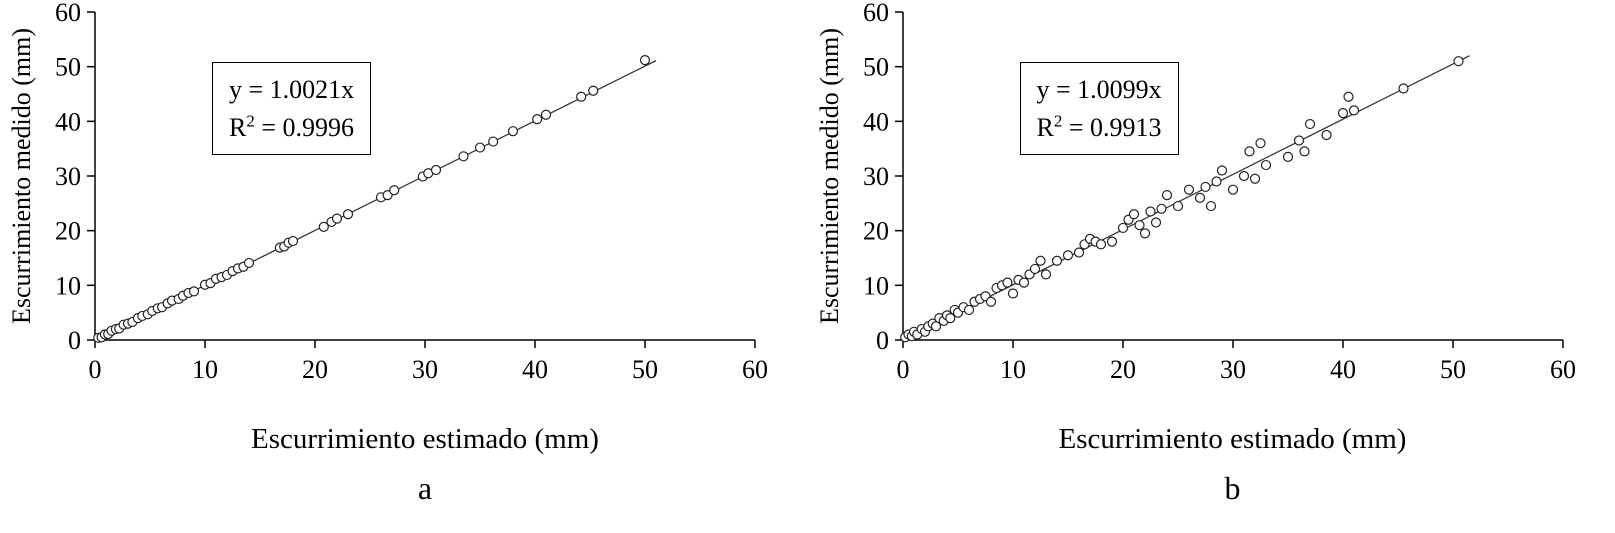 The width and height of the screenshot is (1615, 533). What do you see at coordinates (1099, 89) in the screenshot?
I see `equation-text: y = 1.0099x` at bounding box center [1099, 89].